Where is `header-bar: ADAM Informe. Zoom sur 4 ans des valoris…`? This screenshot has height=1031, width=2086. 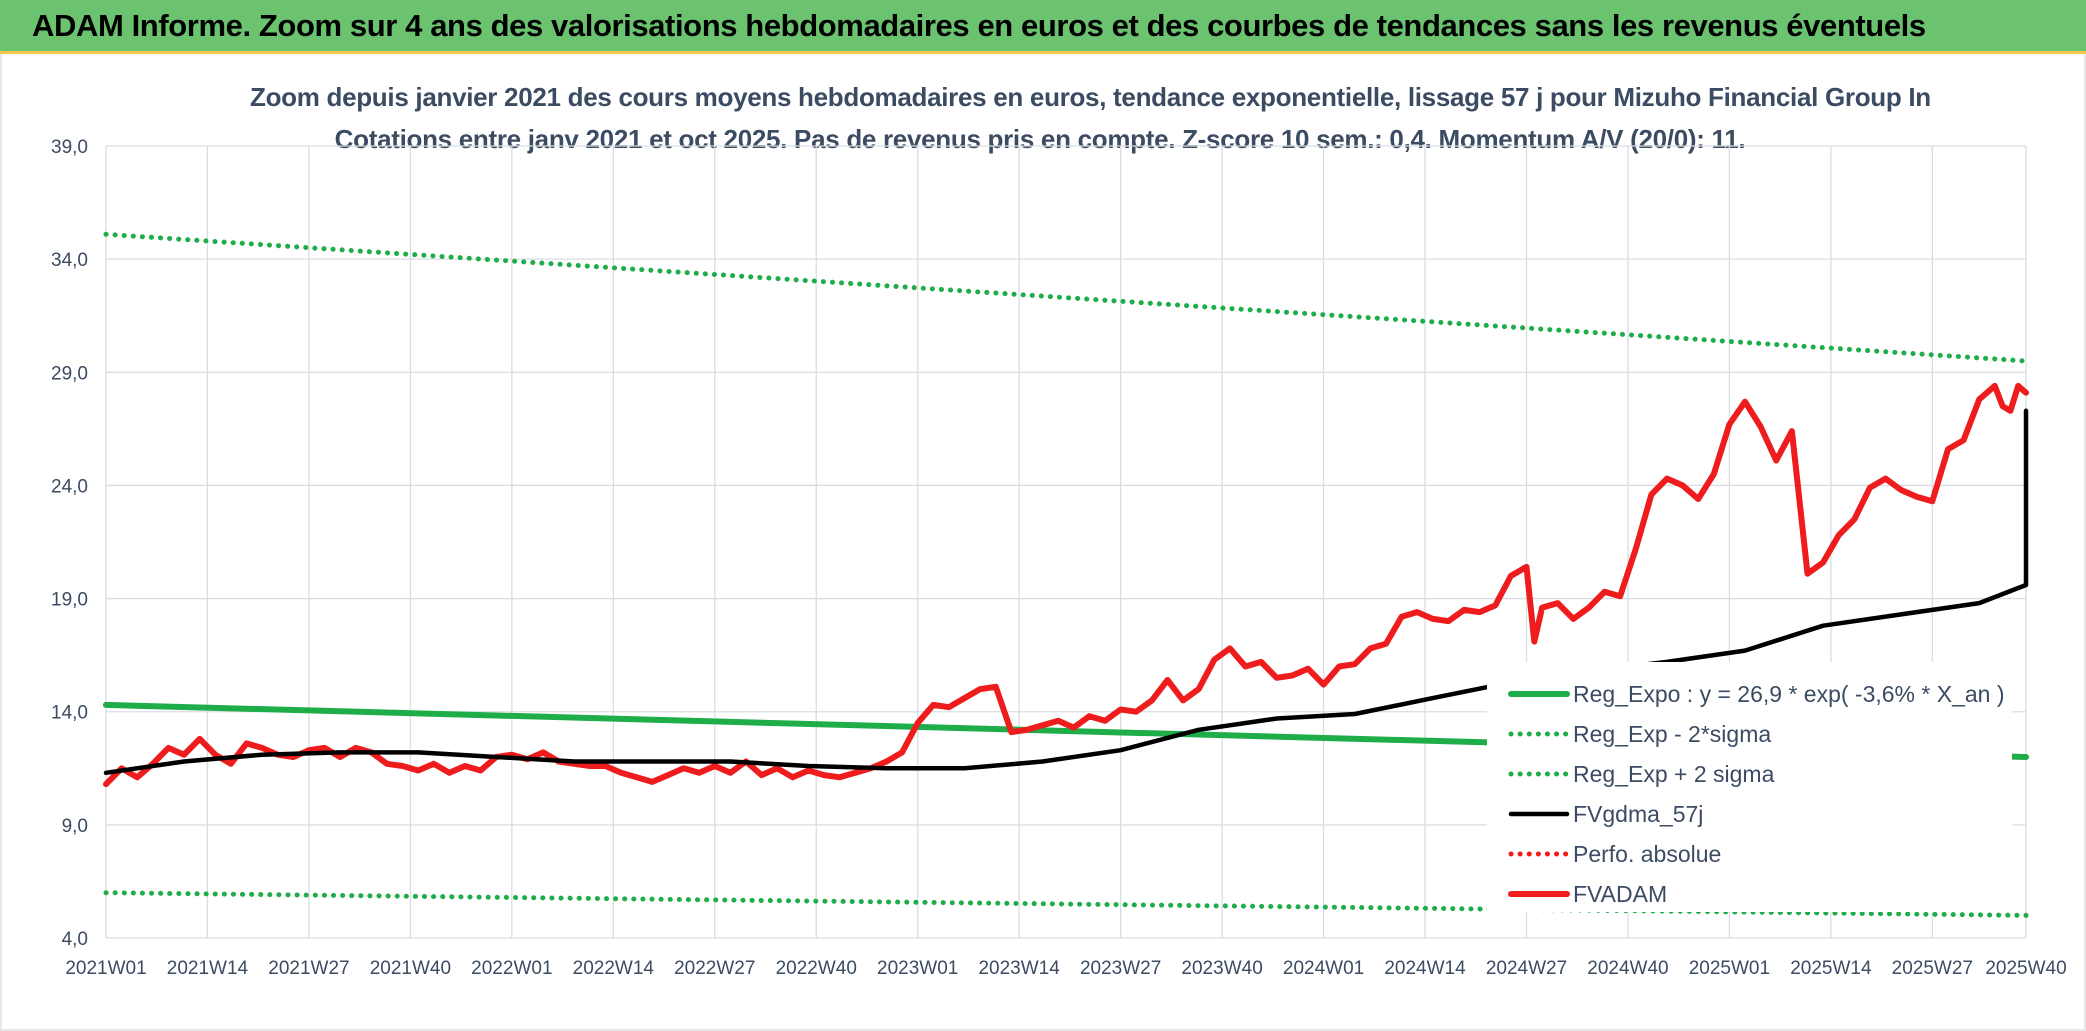
header-bar: ADAM Informe. Zoom sur 4 ans des valoris… is located at coordinates (1043, 27).